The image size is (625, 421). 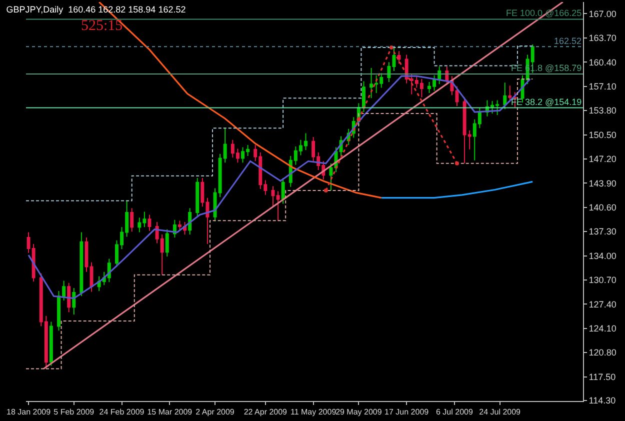 I want to click on y-tick-label: 120.80, so click(x=602, y=353).